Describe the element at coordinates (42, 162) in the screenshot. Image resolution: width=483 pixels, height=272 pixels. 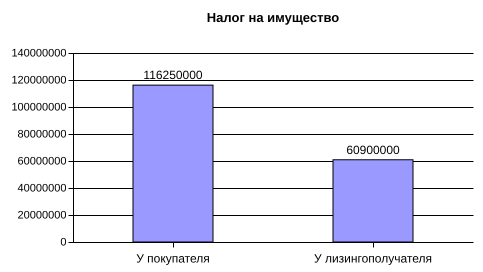
I see `y-tick-label: 60000000` at that location.